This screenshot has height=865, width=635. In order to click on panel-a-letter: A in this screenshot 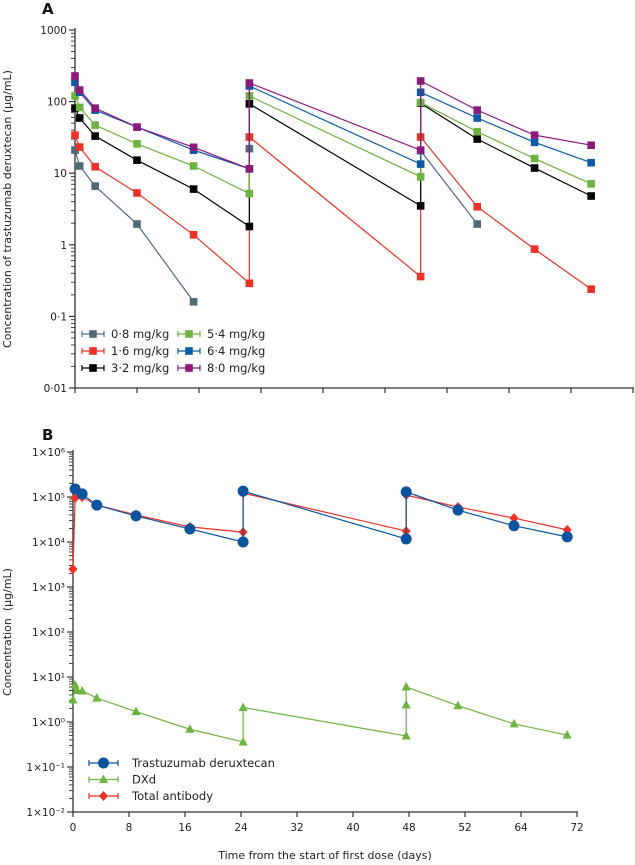, I will do `click(48, 9)`.